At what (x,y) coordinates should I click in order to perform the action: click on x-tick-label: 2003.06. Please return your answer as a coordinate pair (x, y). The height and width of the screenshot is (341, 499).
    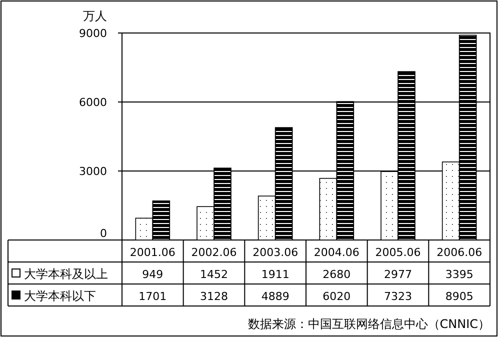
    Looking at the image, I should click on (275, 252).